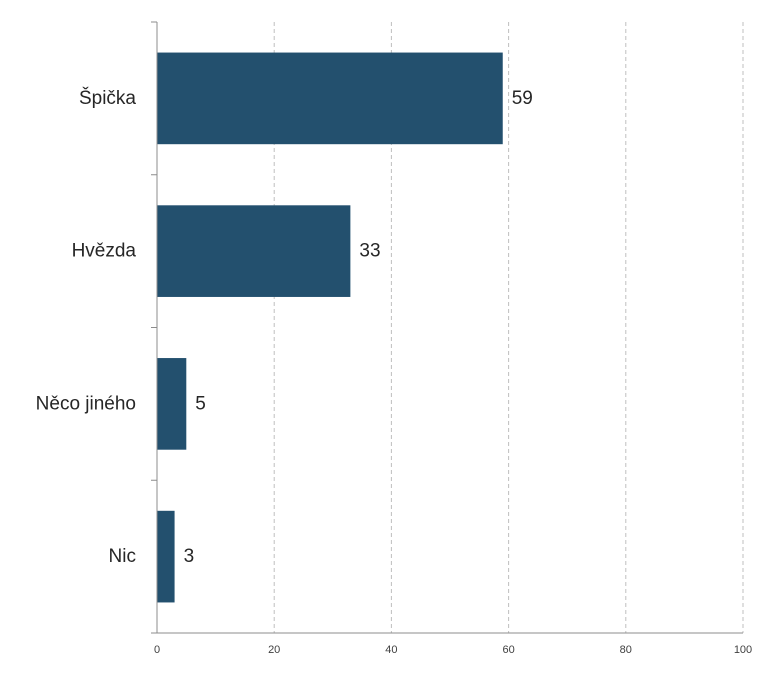 This screenshot has width=760, height=686. I want to click on x-tick-label: 20, so click(274, 650).